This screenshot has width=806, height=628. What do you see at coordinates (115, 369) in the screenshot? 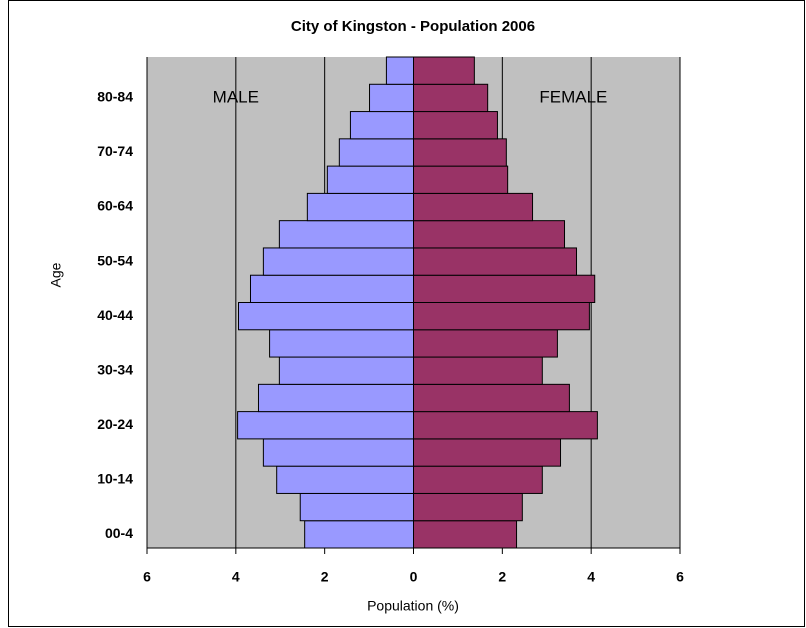
I see `y-tick-label: 30-34` at bounding box center [115, 369].